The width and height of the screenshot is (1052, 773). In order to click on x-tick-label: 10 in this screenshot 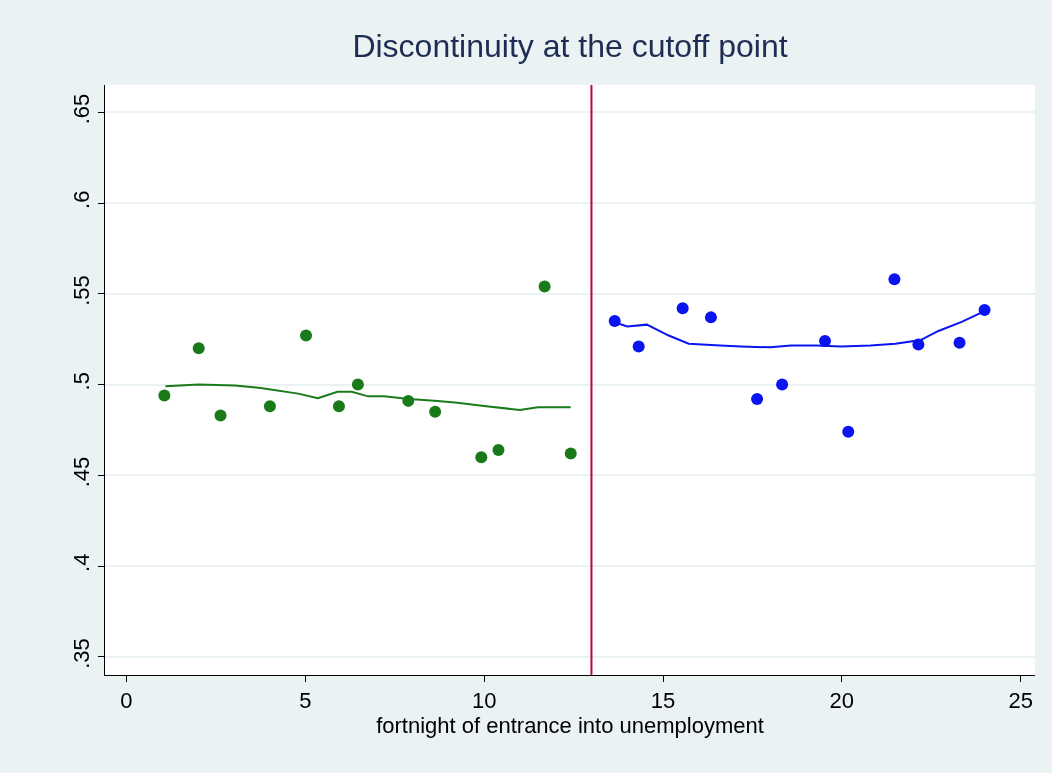, I will do `click(484, 701)`.